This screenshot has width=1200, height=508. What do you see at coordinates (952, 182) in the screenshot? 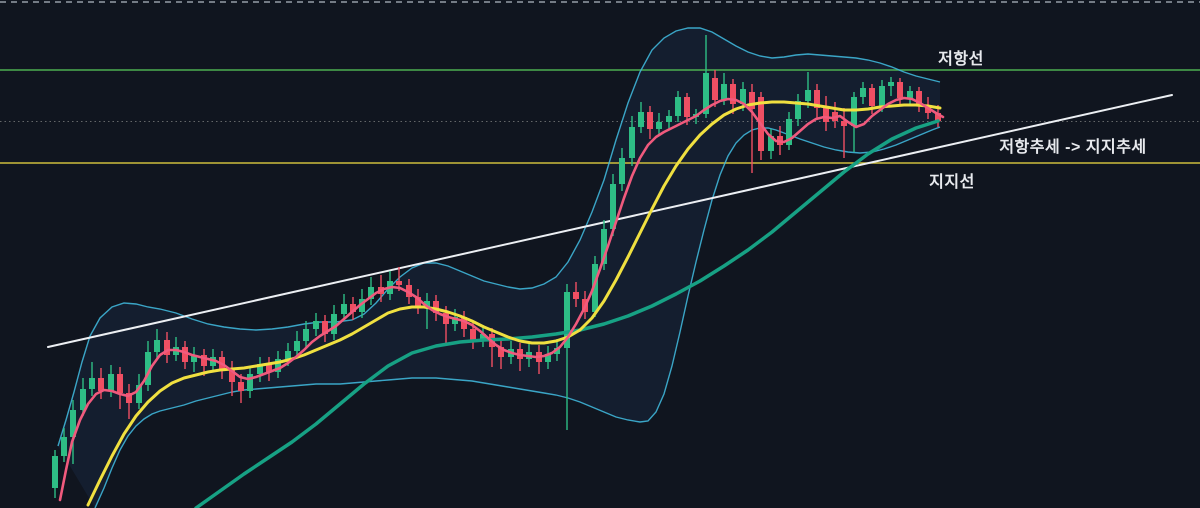
I see `support-label: 지지선` at bounding box center [952, 182].